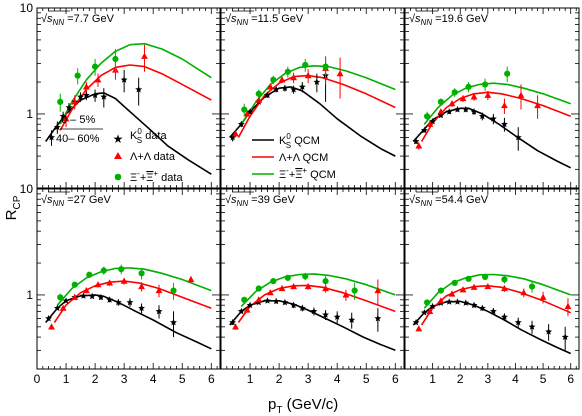  I want to click on panel-2: √sNN =11.5 GeV, so click(312, 98).